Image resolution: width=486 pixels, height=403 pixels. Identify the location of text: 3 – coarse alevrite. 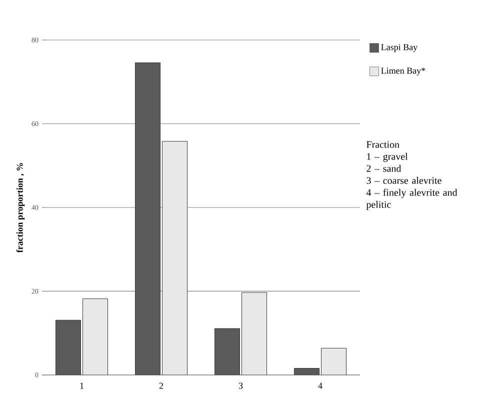
(404, 180).